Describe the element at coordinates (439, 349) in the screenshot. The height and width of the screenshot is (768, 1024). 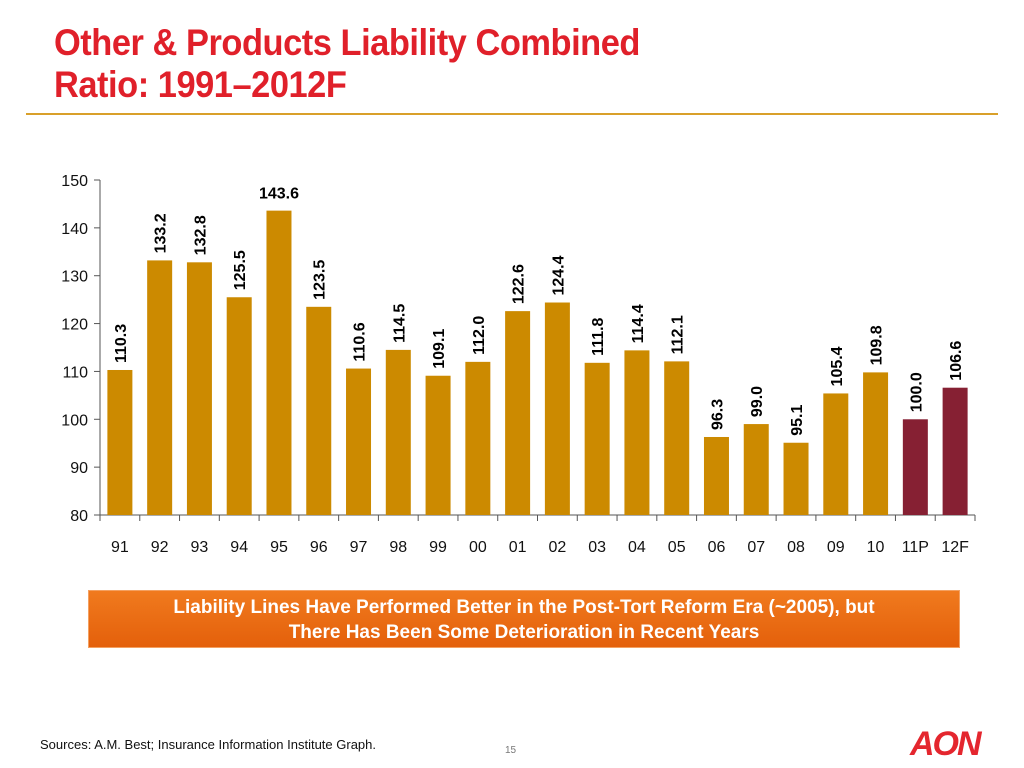
I see `bar-value-label: 109.1` at that location.